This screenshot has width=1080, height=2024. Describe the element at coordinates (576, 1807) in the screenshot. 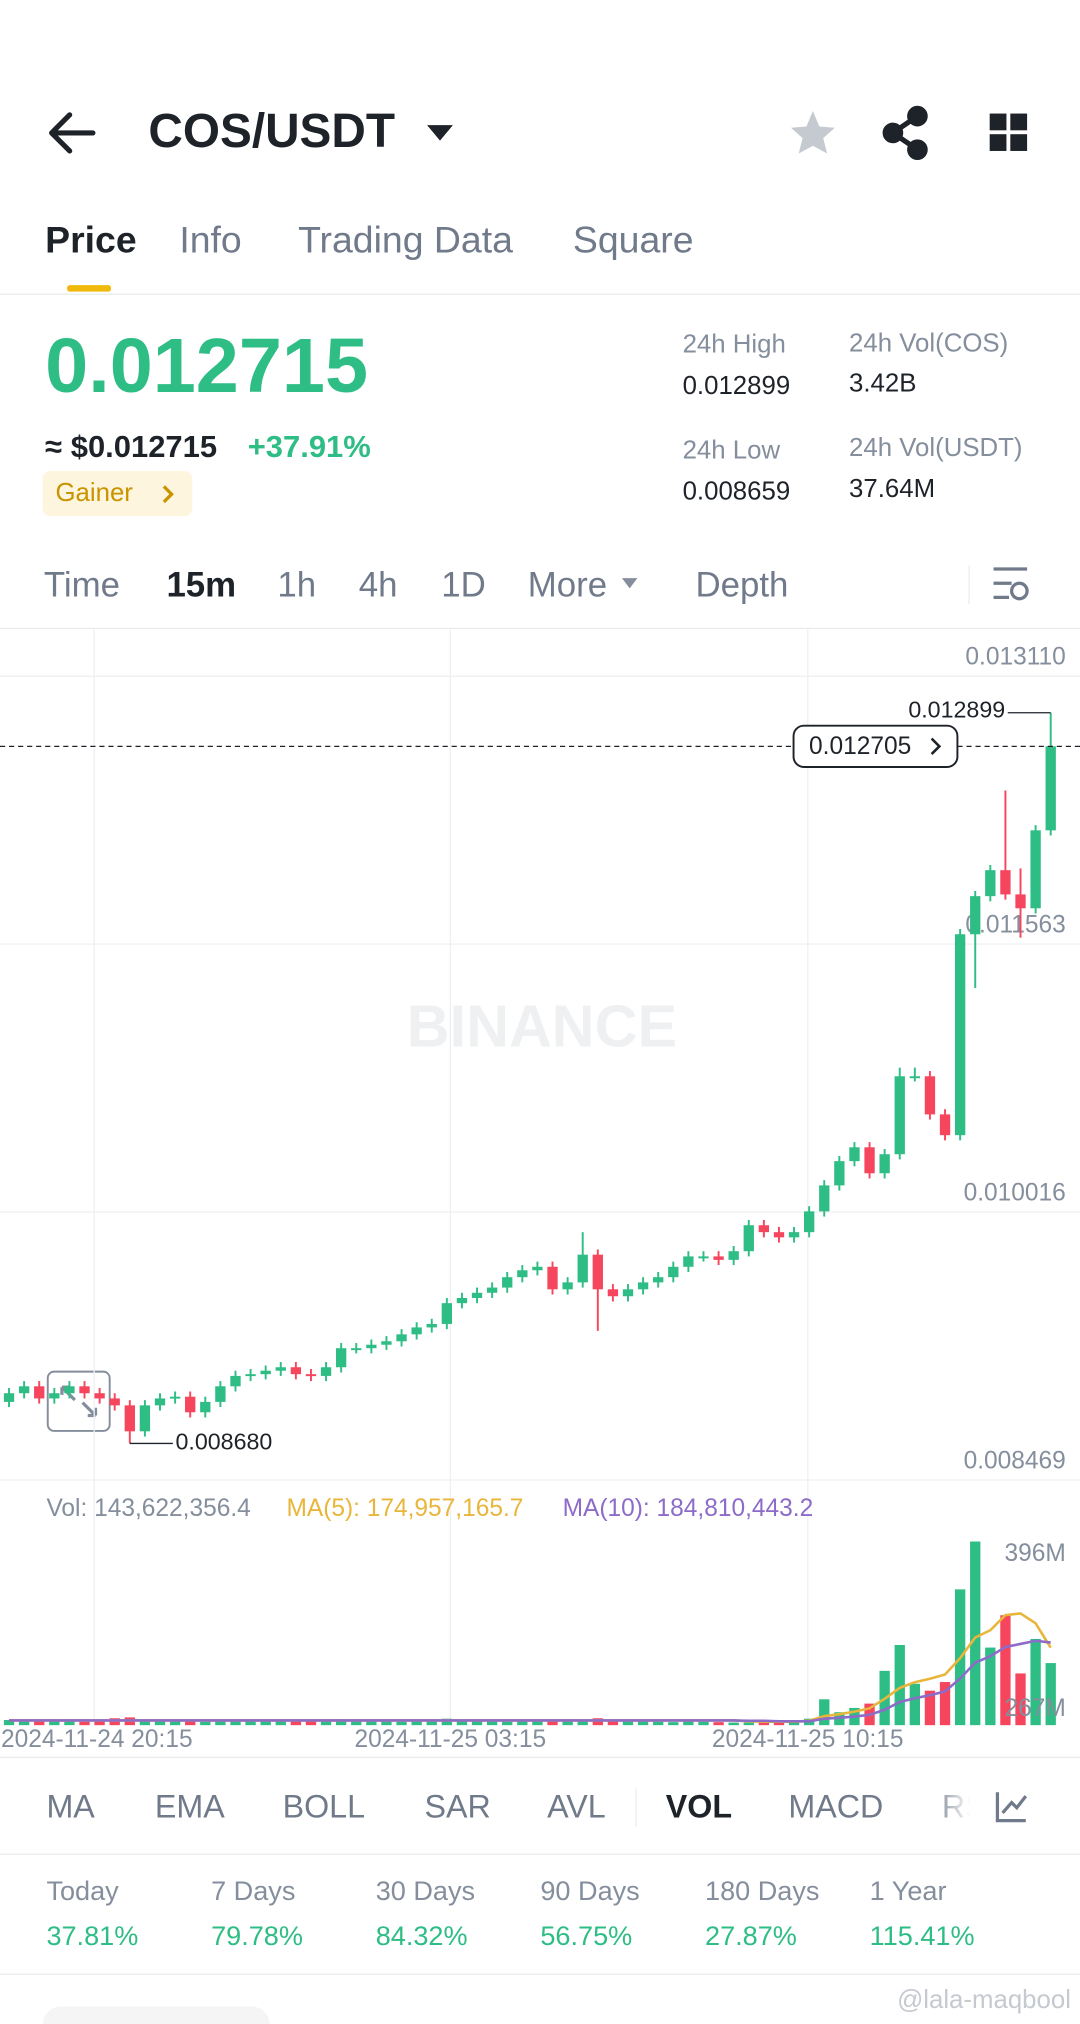

I see `indicator-tab: AVL` at that location.